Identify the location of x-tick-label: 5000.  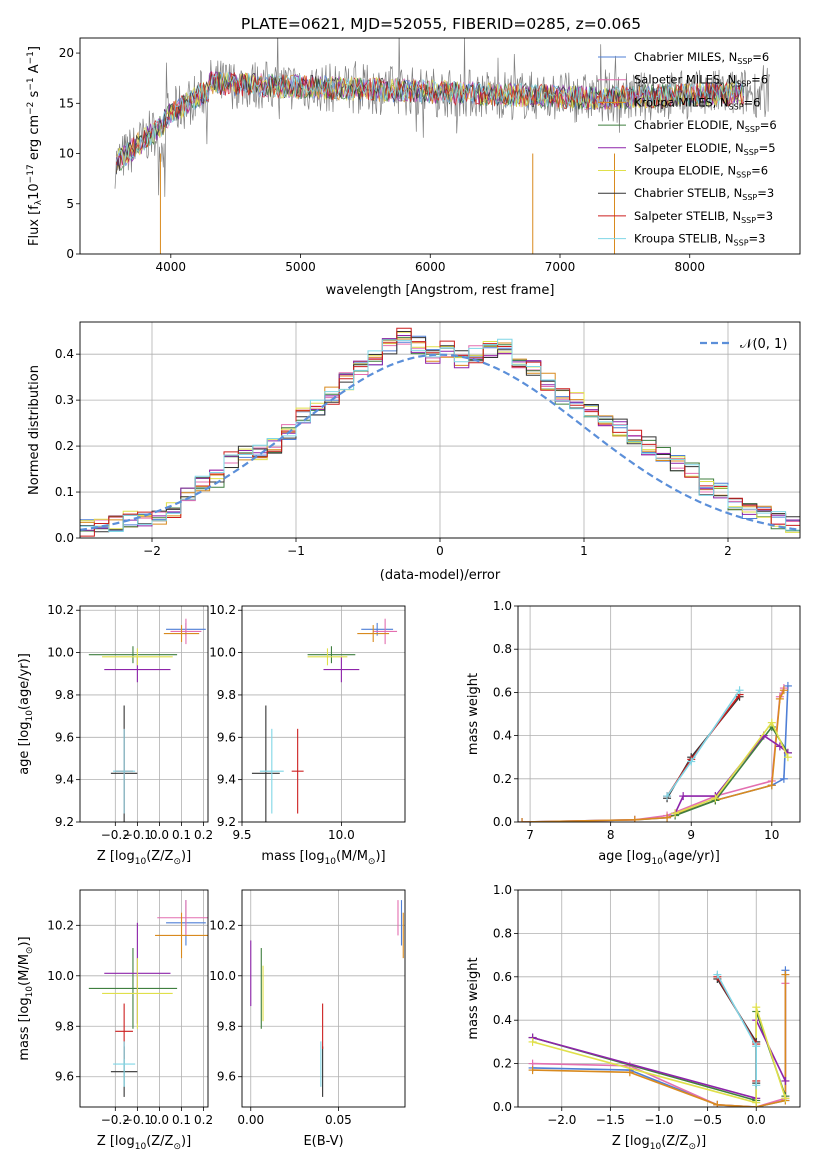
(300, 267).